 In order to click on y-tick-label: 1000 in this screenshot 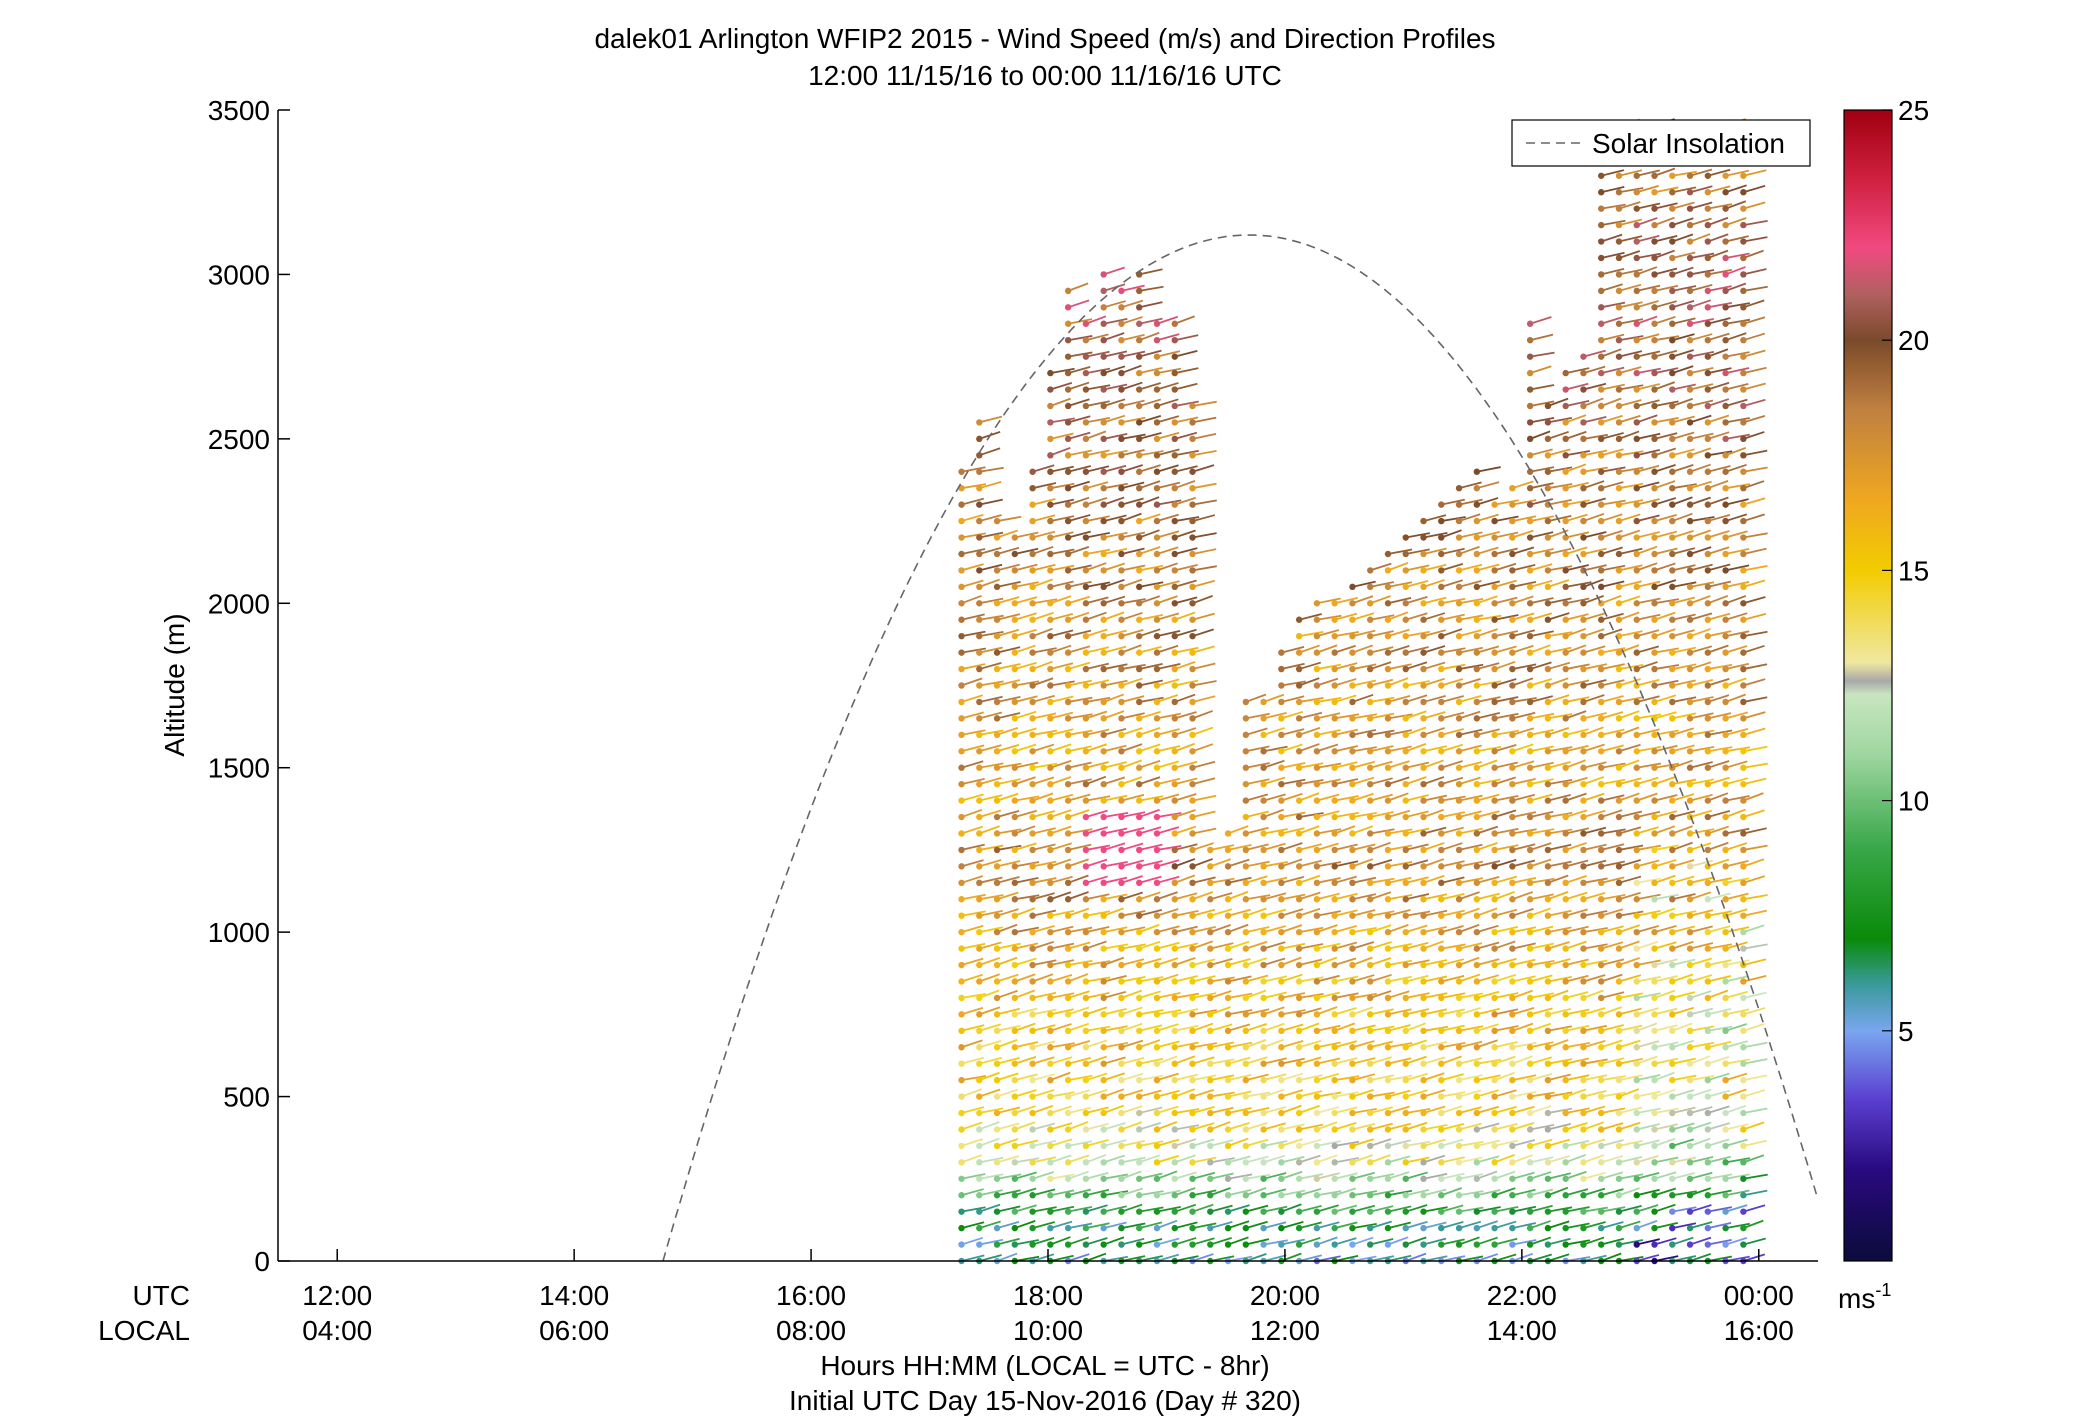, I will do `click(239, 932)`.